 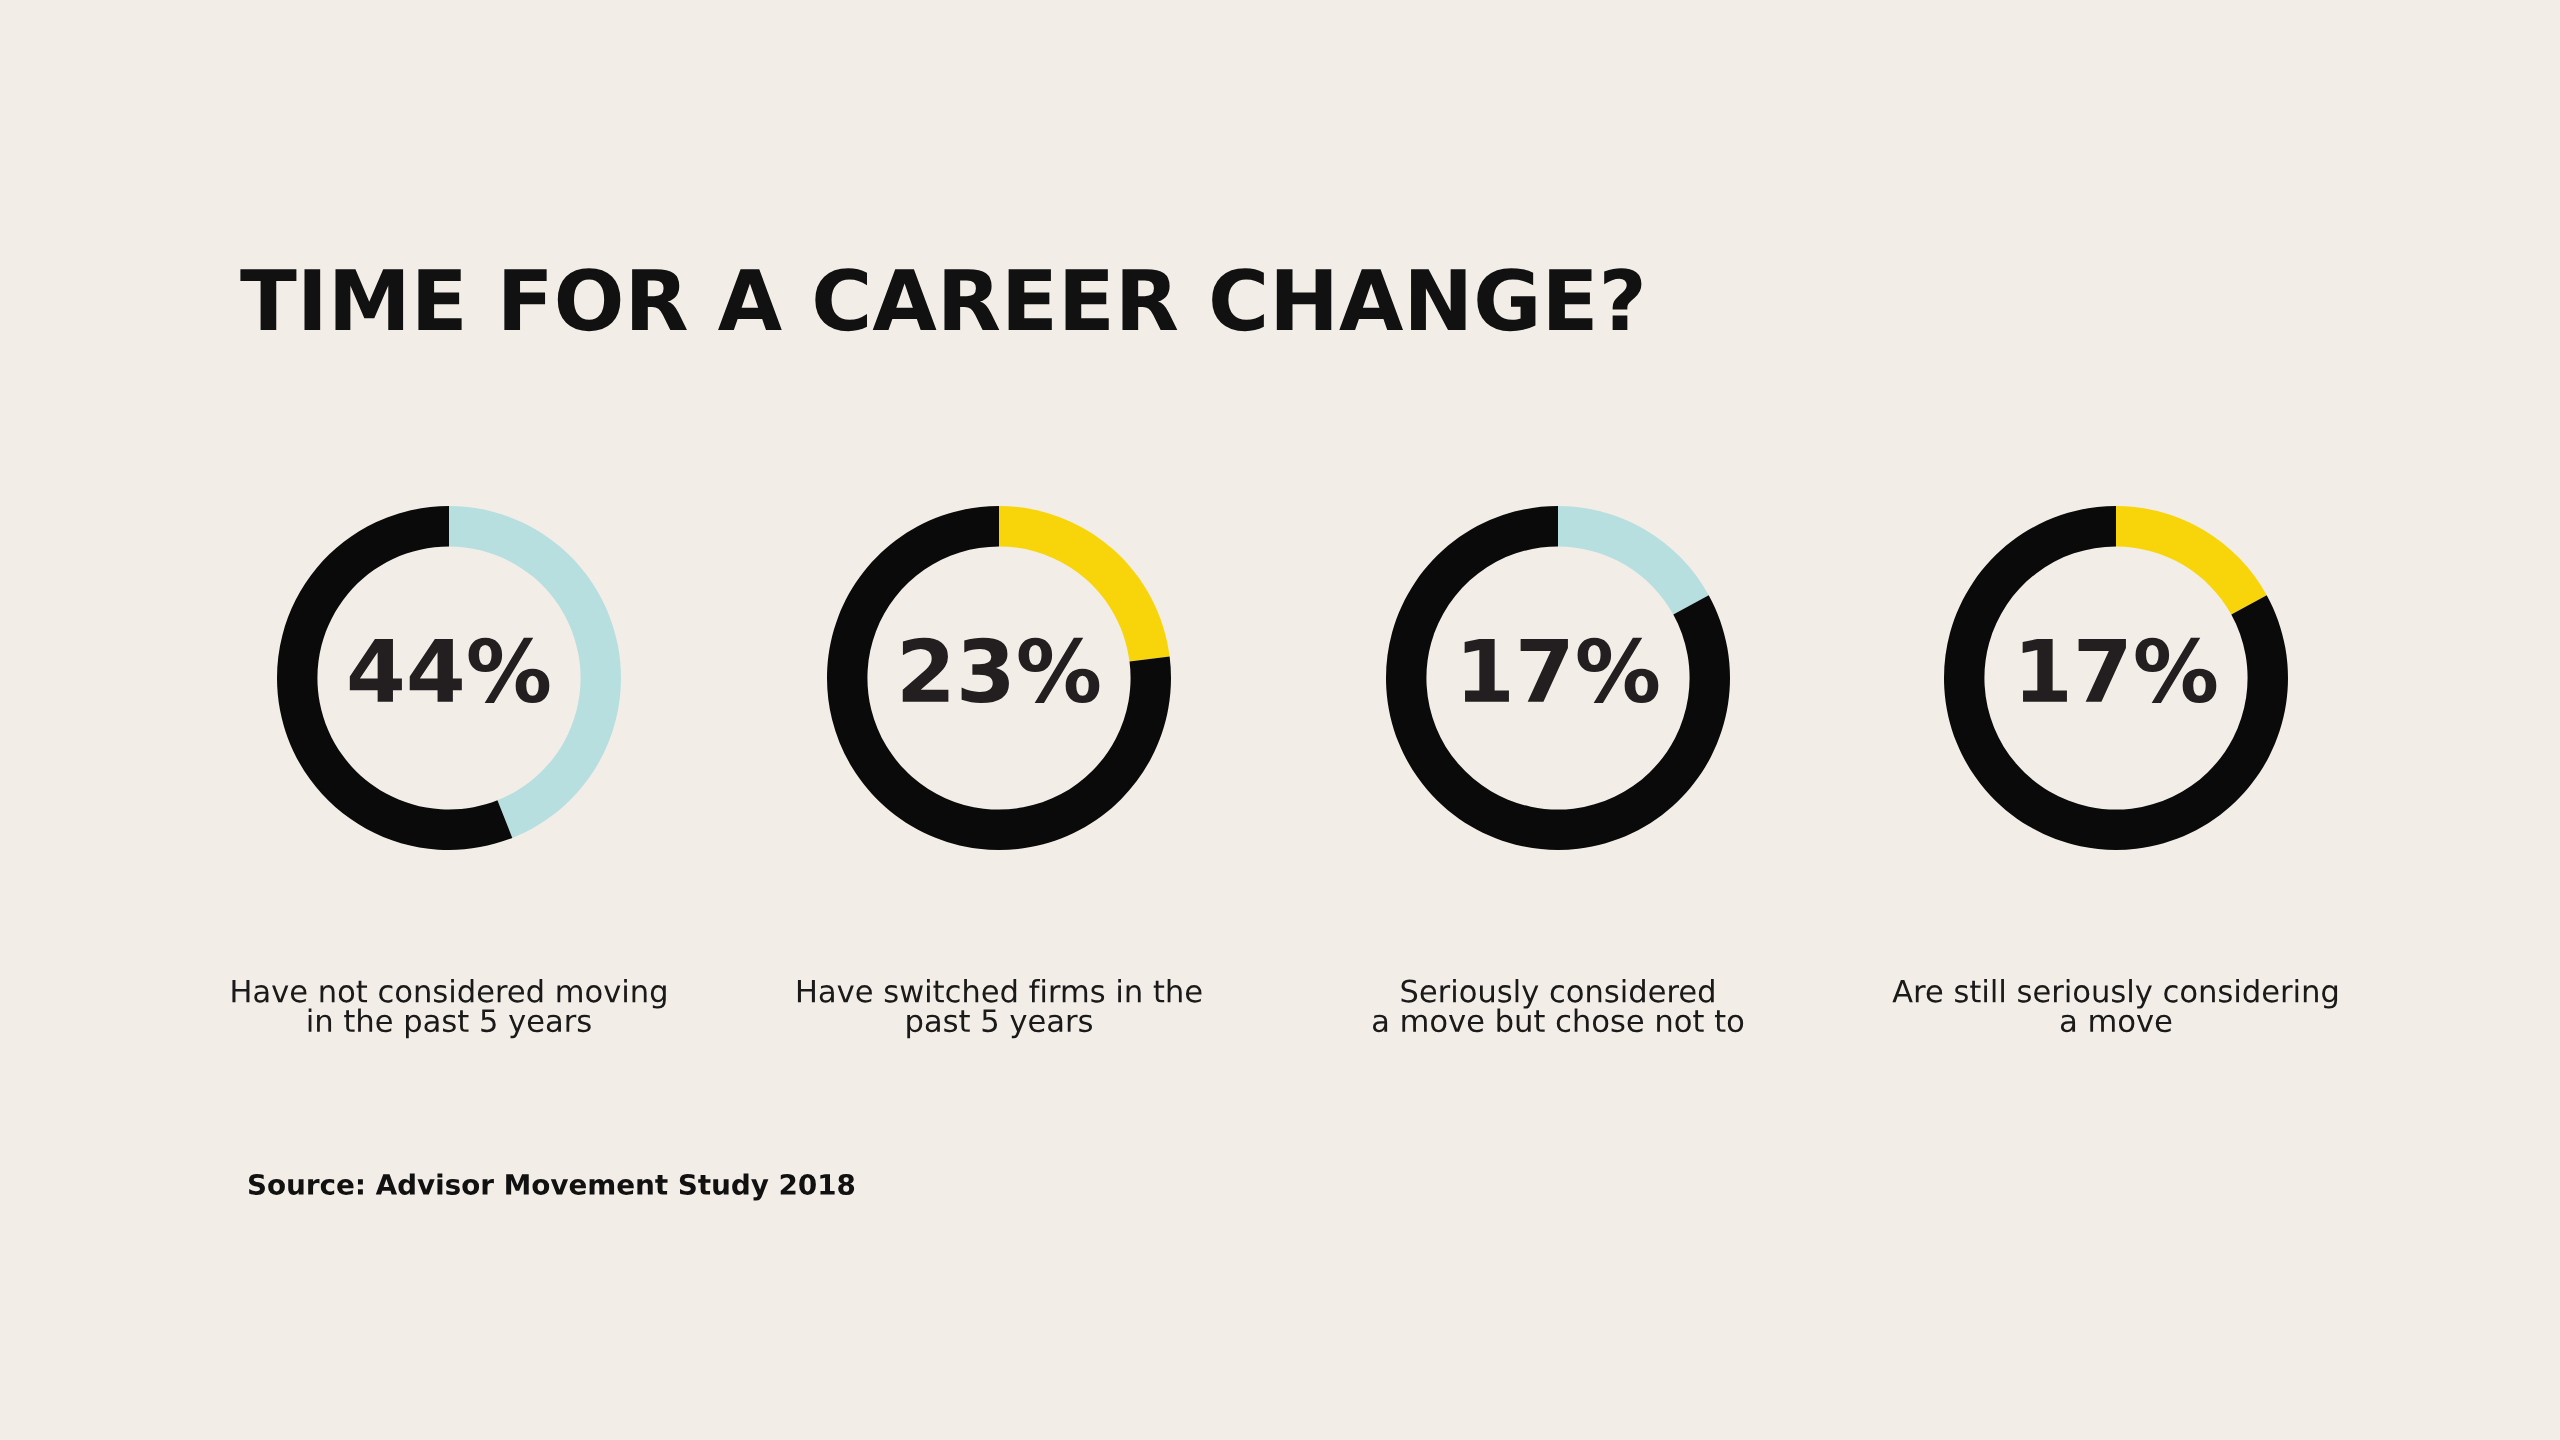 What do you see at coordinates (941, 300) in the screenshot?
I see `text: TIME FOR A CAREER CHANGE?` at bounding box center [941, 300].